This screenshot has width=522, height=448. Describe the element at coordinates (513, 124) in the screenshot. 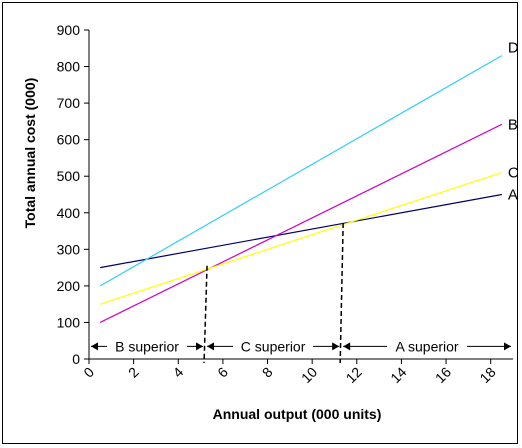

I see `series-label-b: B` at that location.